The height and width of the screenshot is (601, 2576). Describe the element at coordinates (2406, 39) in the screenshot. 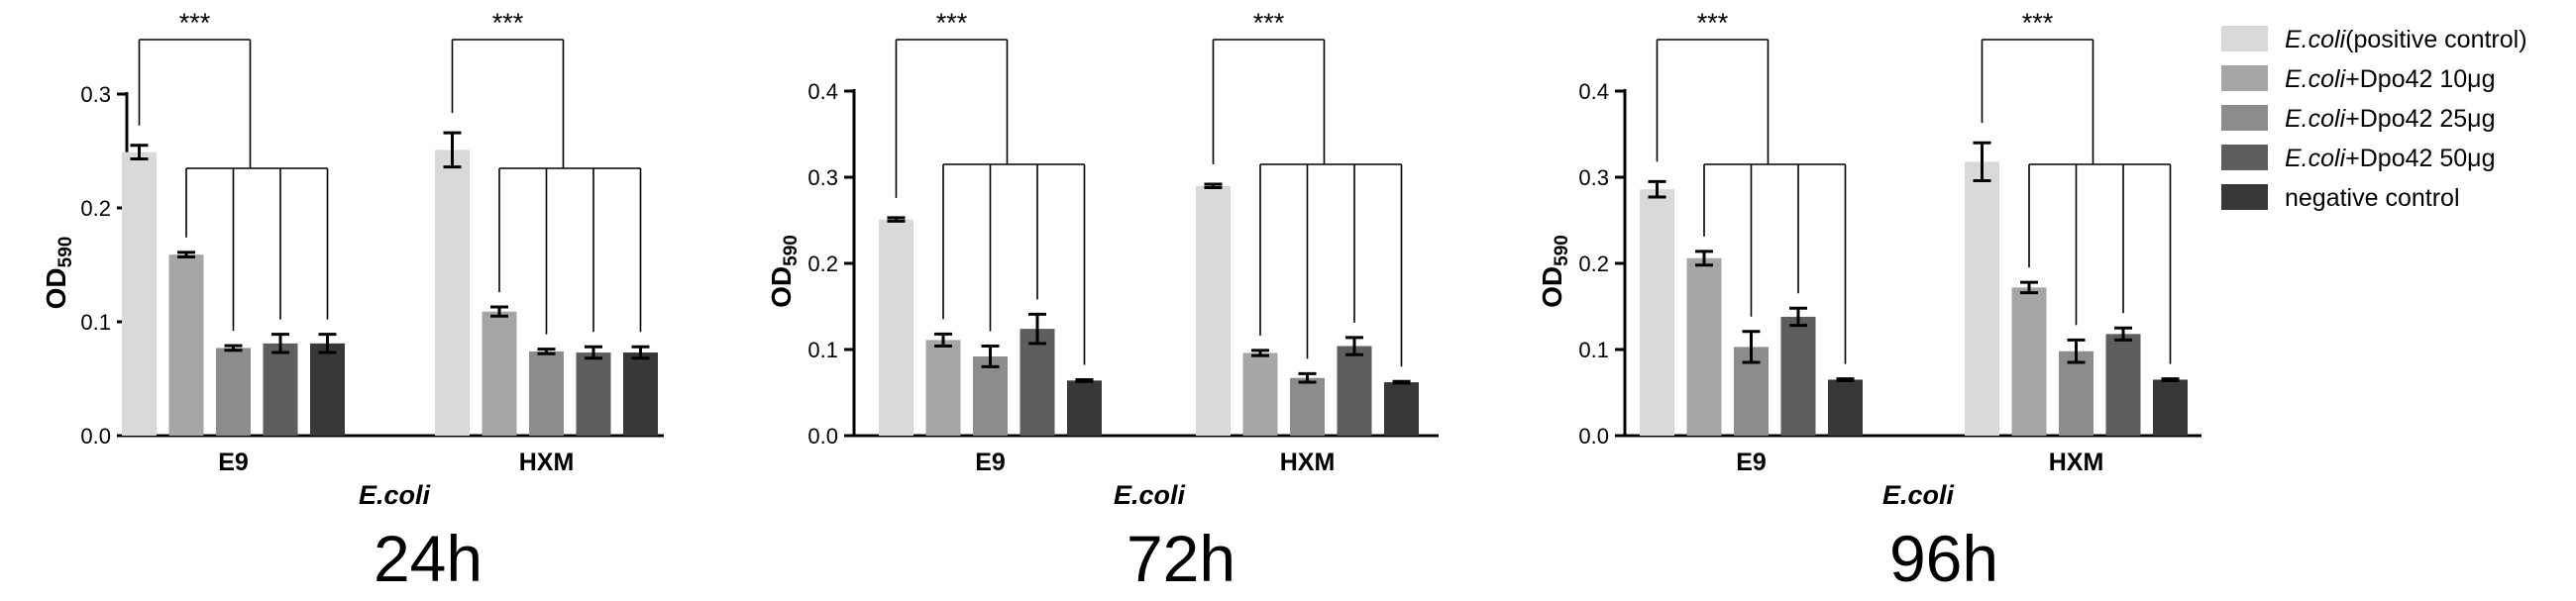

I see `legend-label: E.coli(positive control)` at that location.